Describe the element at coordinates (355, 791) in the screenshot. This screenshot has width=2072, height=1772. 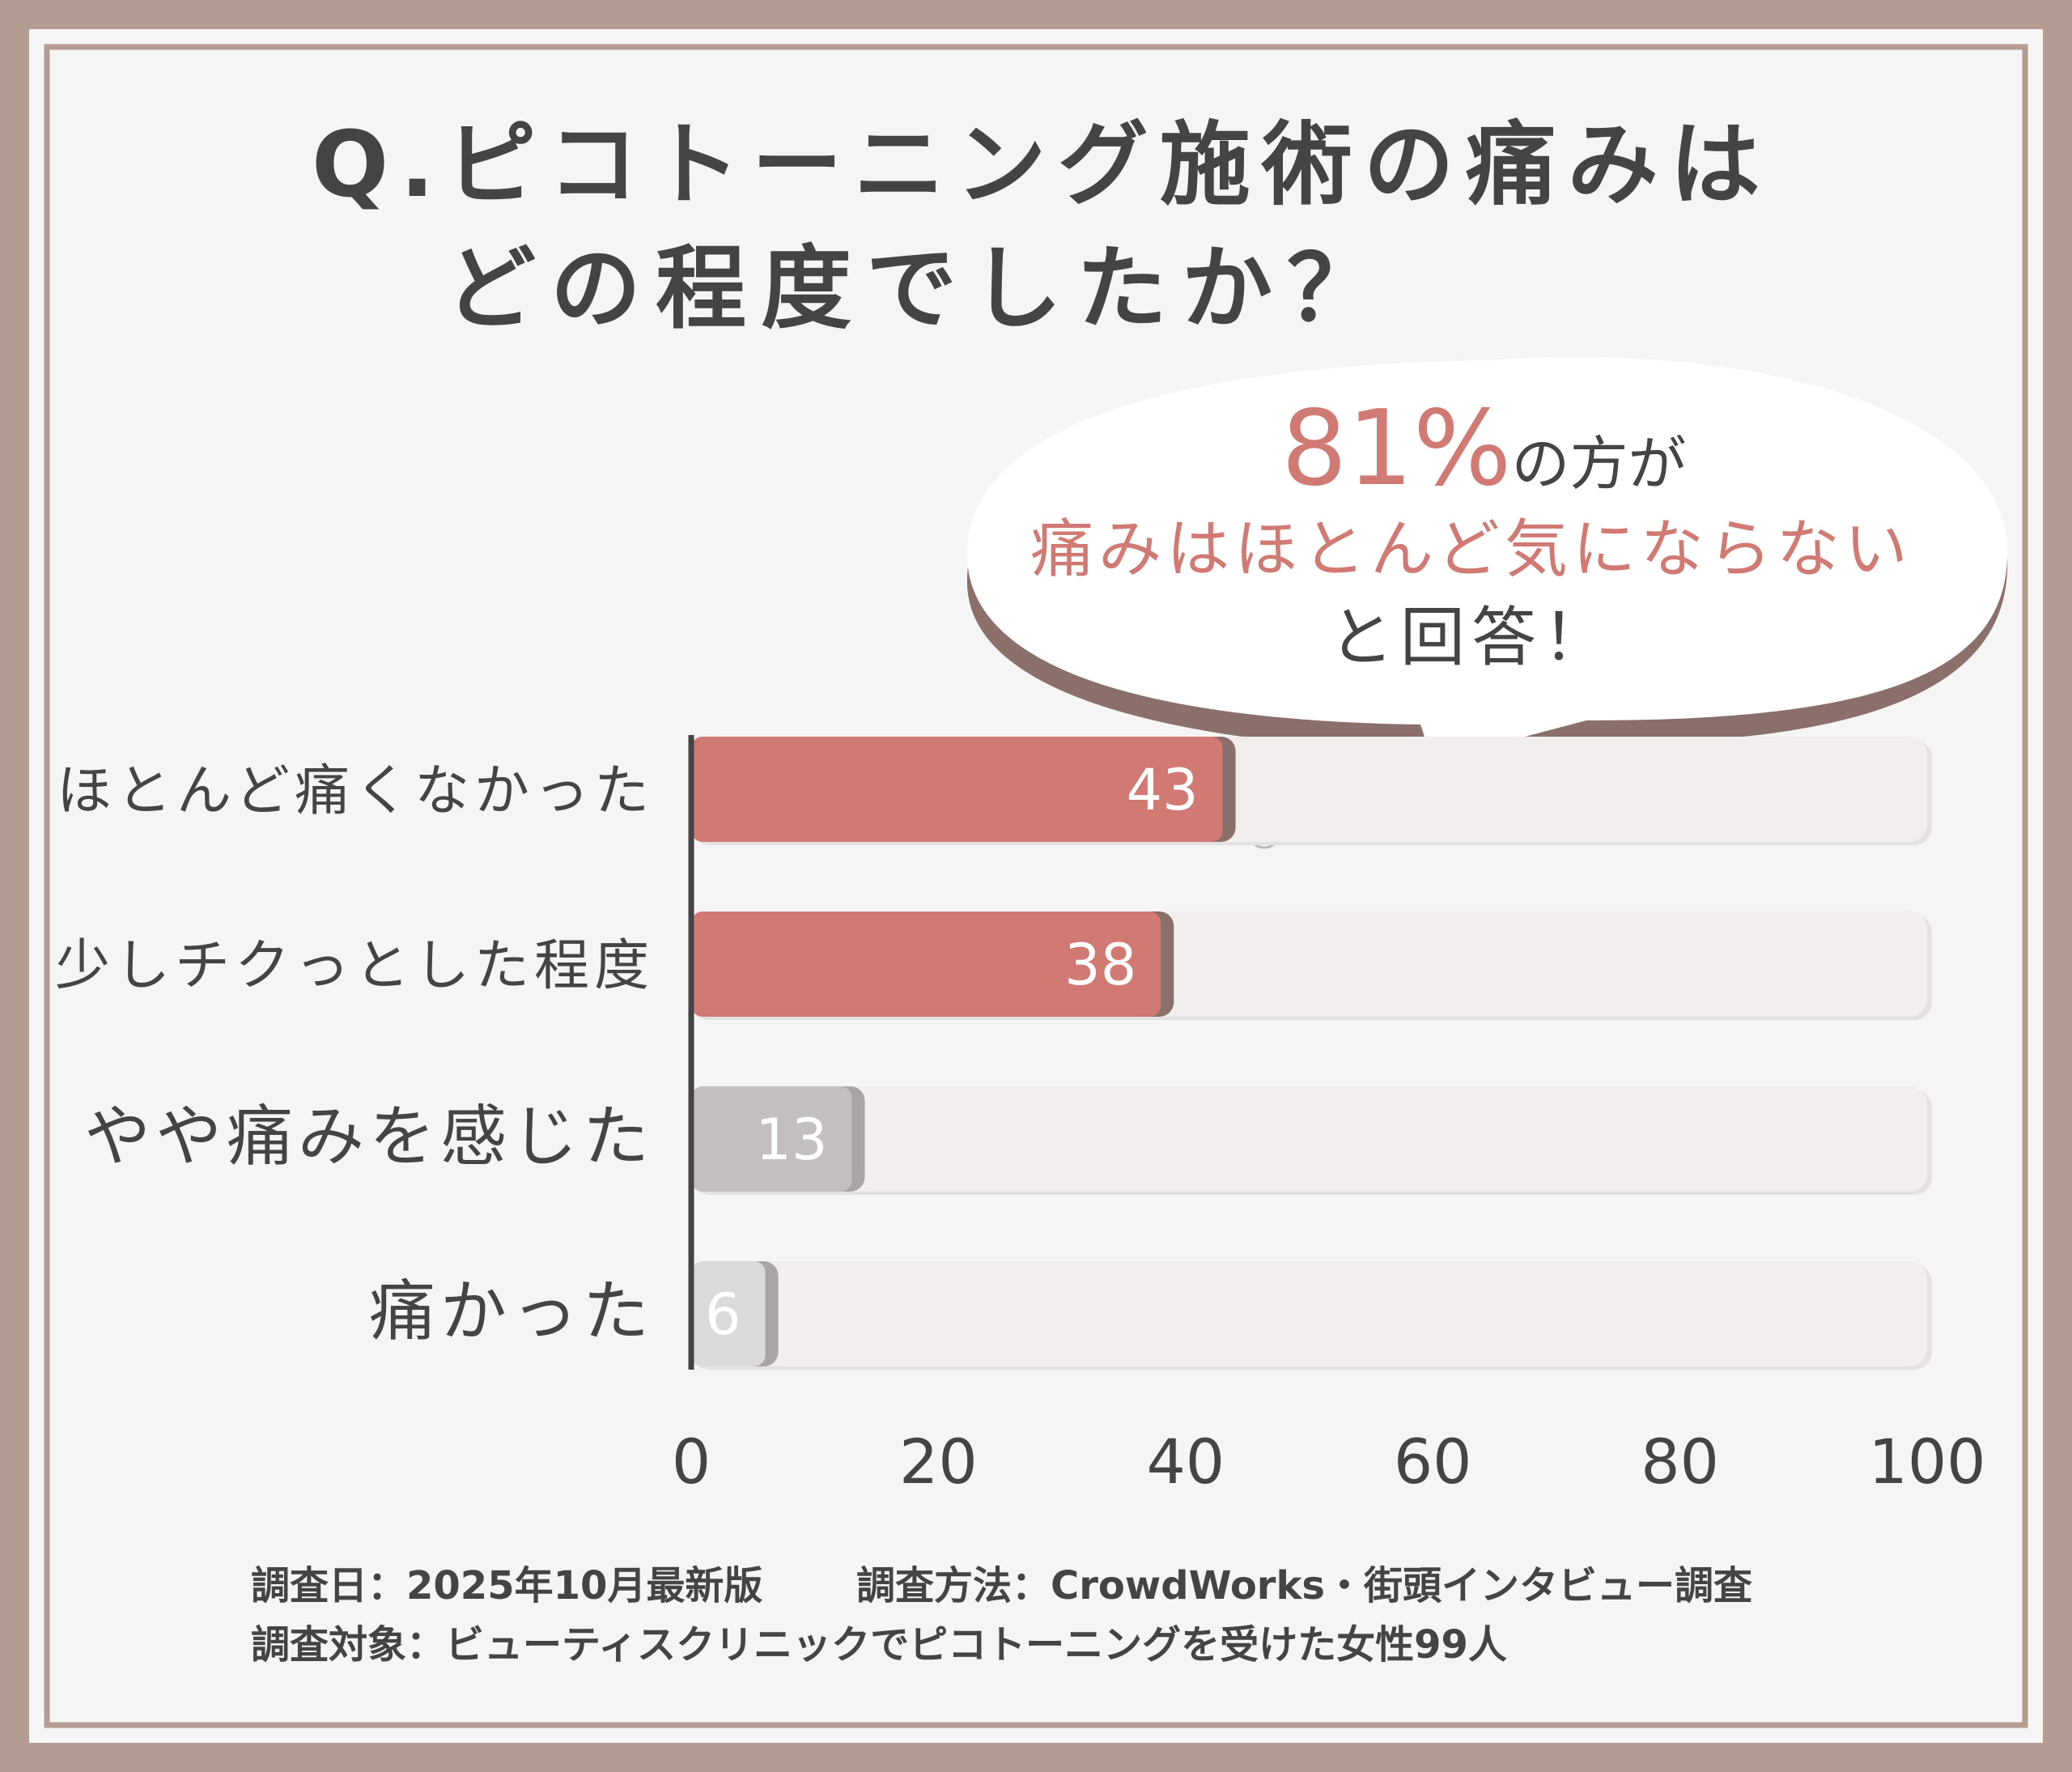
I see `category-label: ほとんど痛くなかった` at that location.